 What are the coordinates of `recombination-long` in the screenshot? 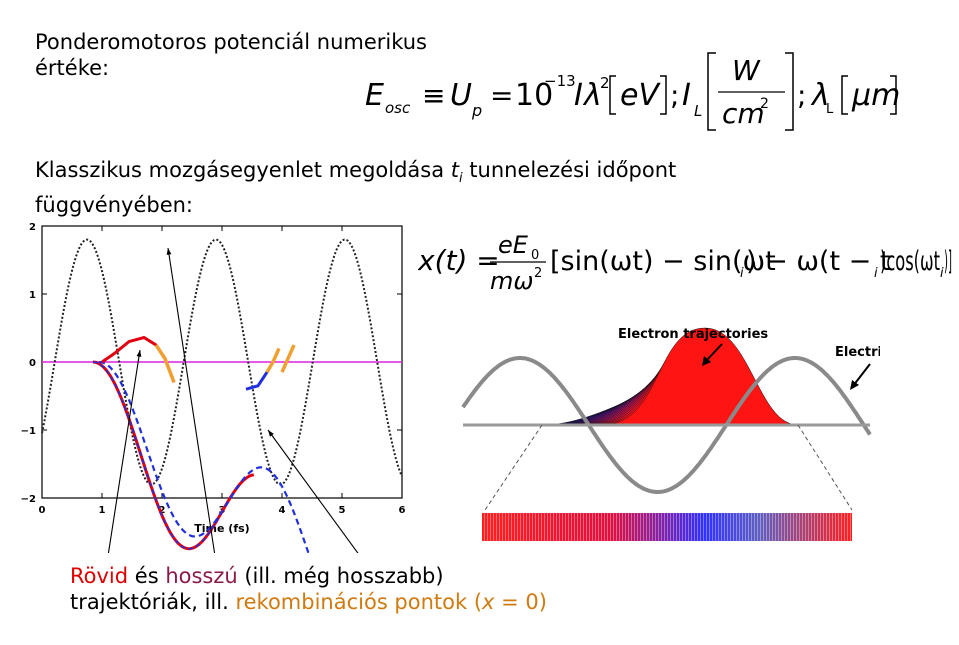 It's located at (288, 358).